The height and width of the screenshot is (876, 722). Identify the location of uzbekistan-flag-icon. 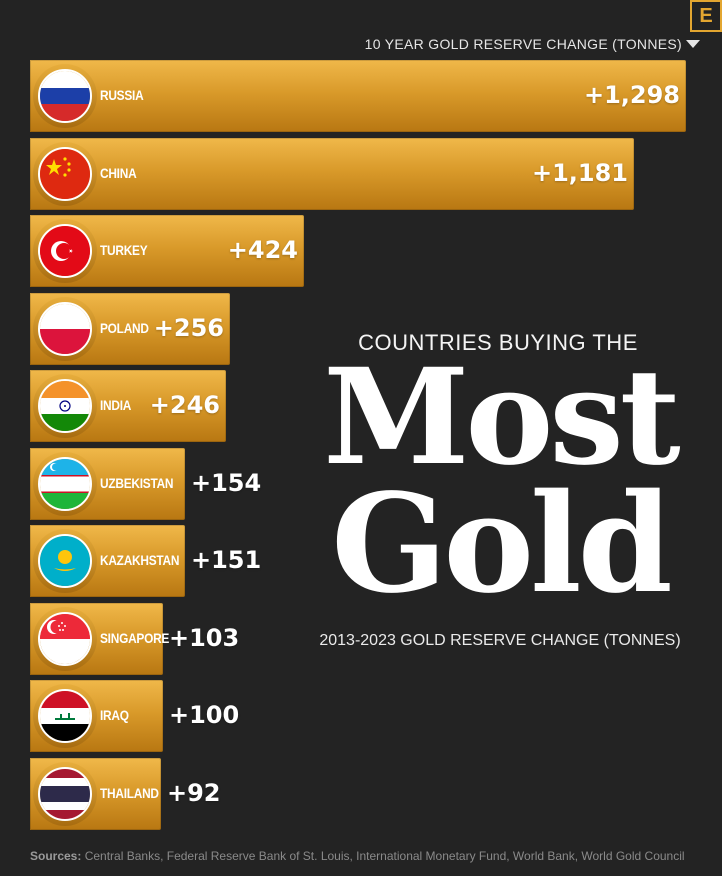
(65, 483).